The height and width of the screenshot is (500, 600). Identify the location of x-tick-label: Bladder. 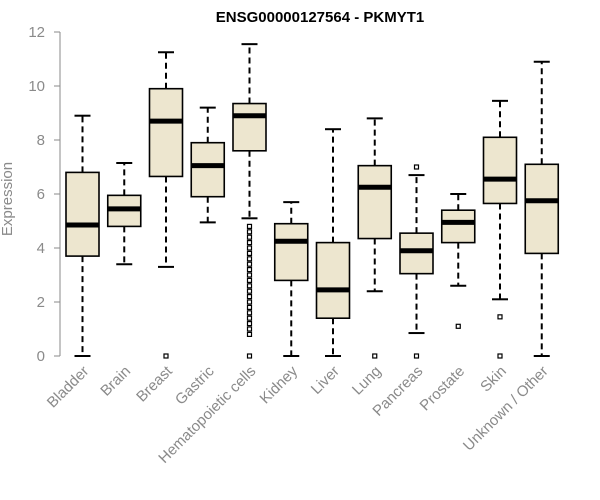
(68, 387).